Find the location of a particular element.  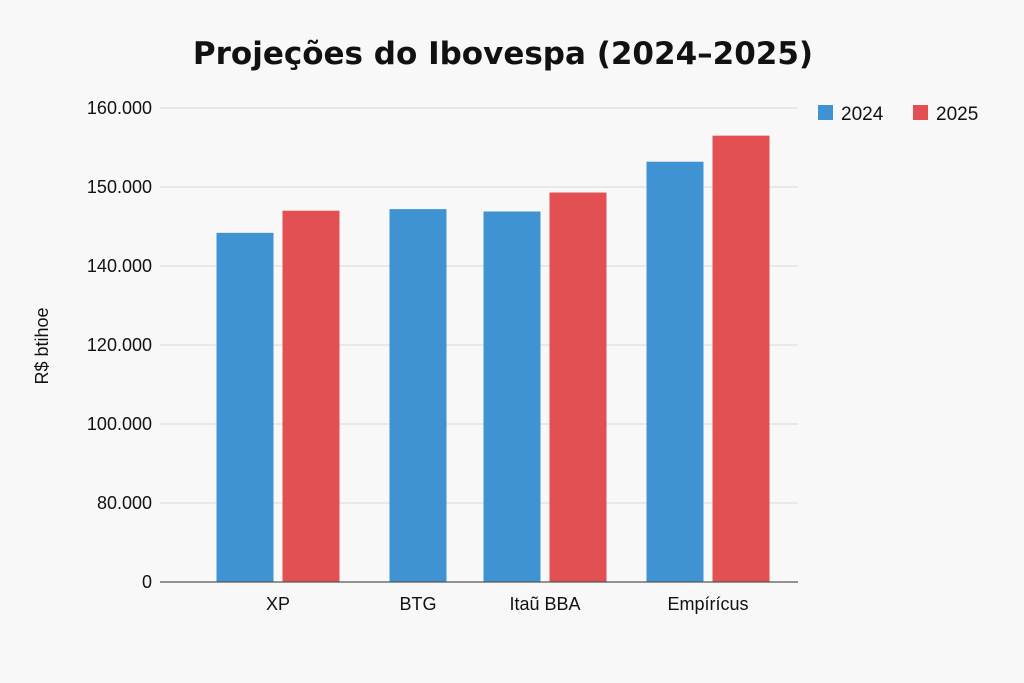

y-tick-label: 0 is located at coordinates (147, 582).